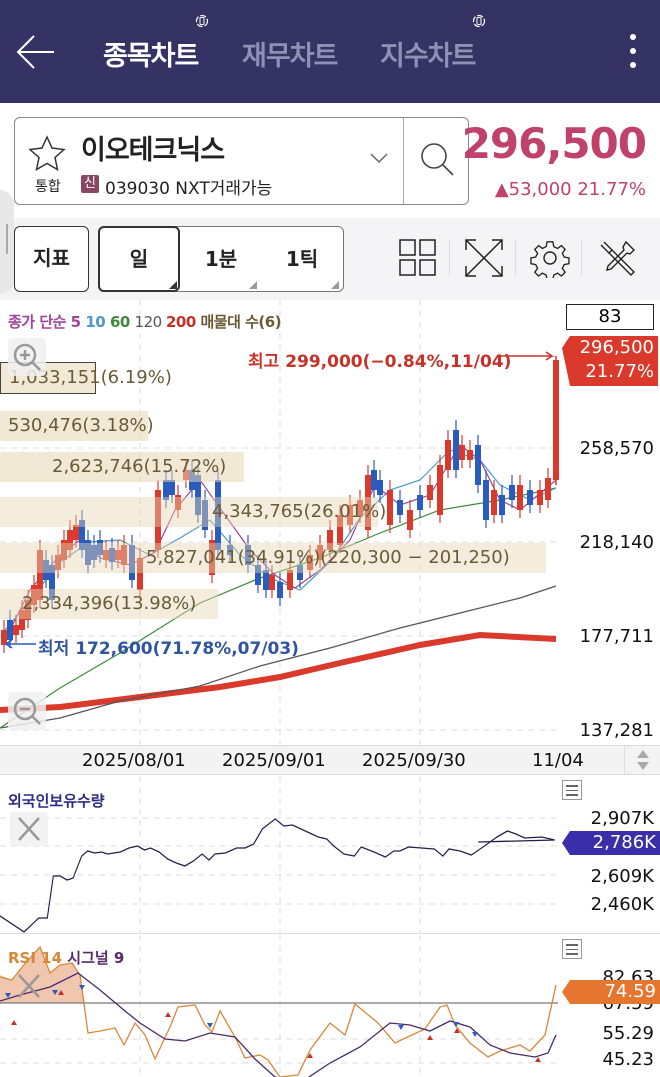 The width and height of the screenshot is (660, 1077). Describe the element at coordinates (610, 317) in the screenshot. I see `candle-count-badge: 83` at that location.